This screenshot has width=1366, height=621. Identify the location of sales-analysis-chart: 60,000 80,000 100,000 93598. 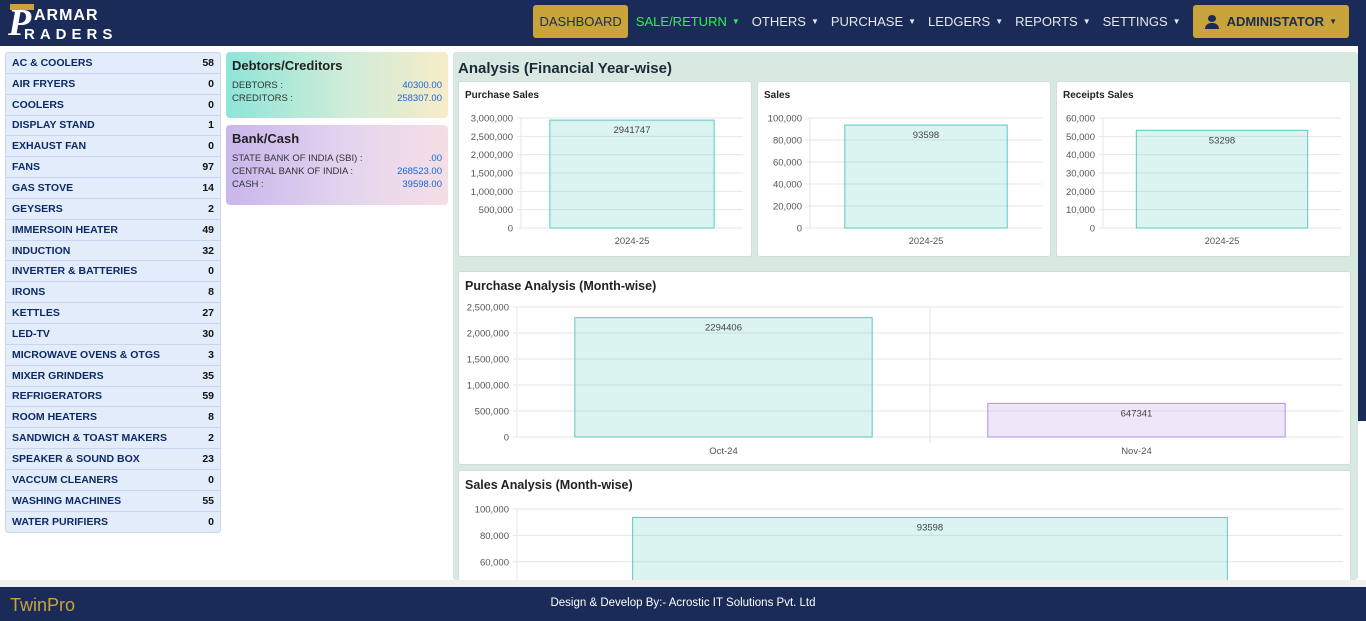
(909, 542).